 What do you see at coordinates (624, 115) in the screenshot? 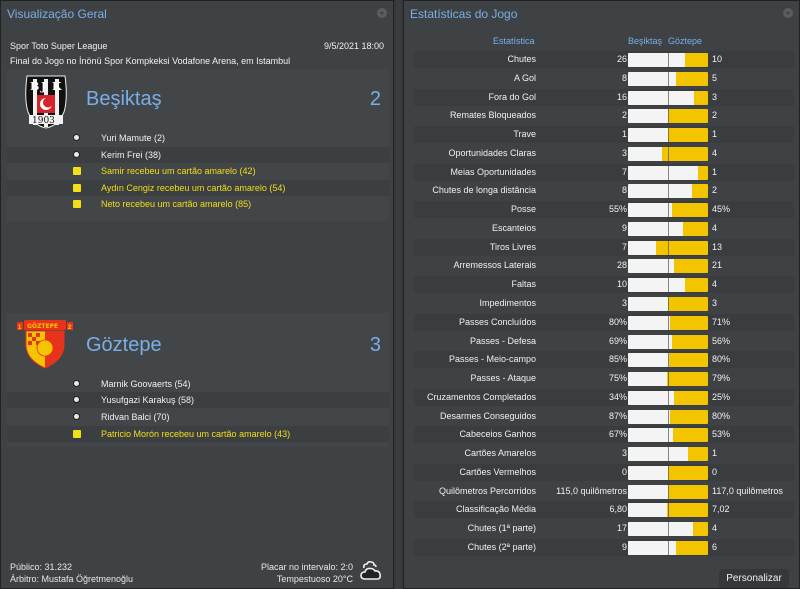
I see `stat-home-value: 2` at bounding box center [624, 115].